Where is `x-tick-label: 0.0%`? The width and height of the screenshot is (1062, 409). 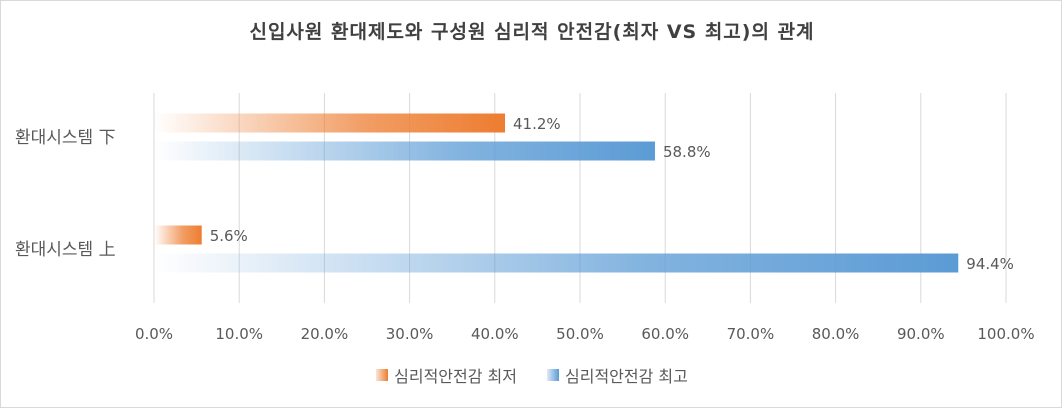 x-tick-label: 0.0% is located at coordinates (154, 334).